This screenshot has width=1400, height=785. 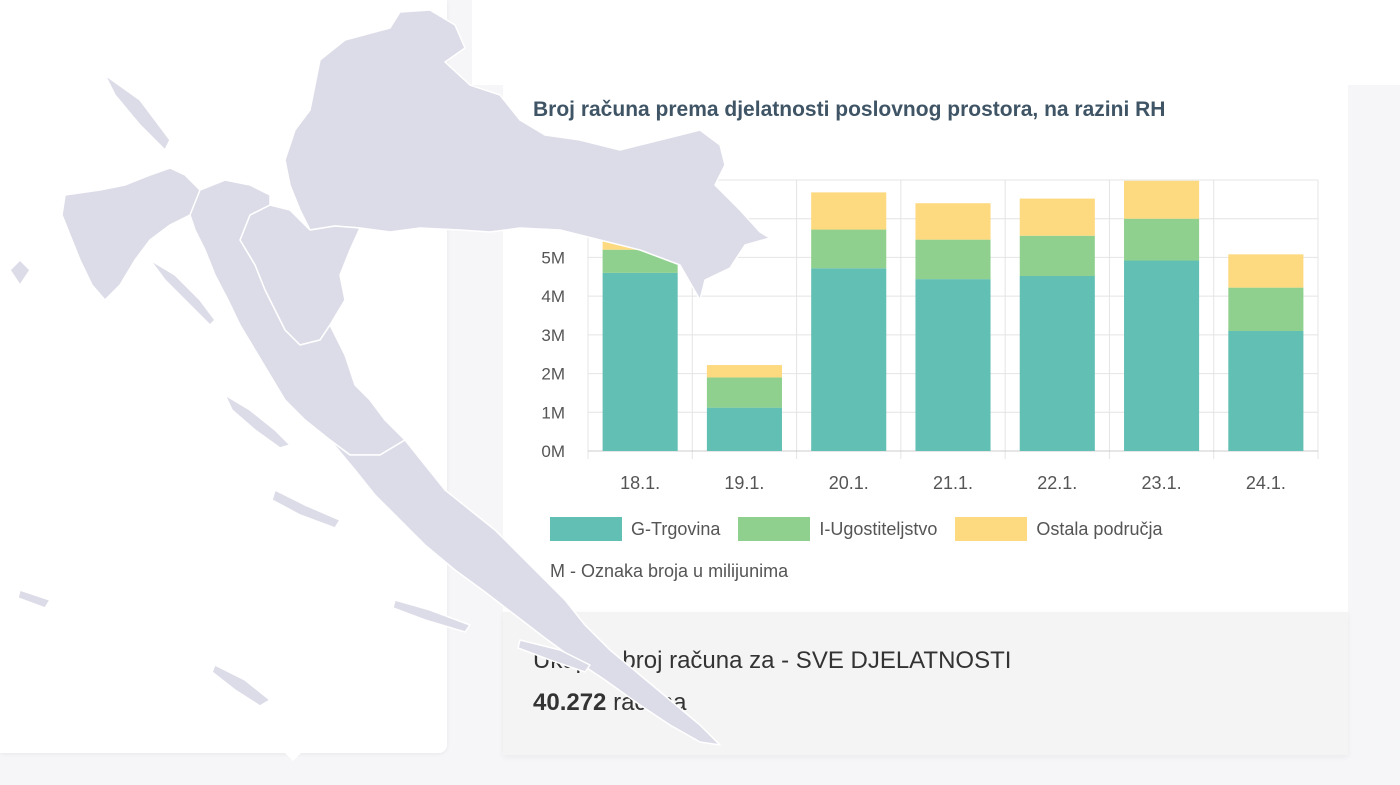 I want to click on legend-swatch-ostala, so click(x=991, y=529).